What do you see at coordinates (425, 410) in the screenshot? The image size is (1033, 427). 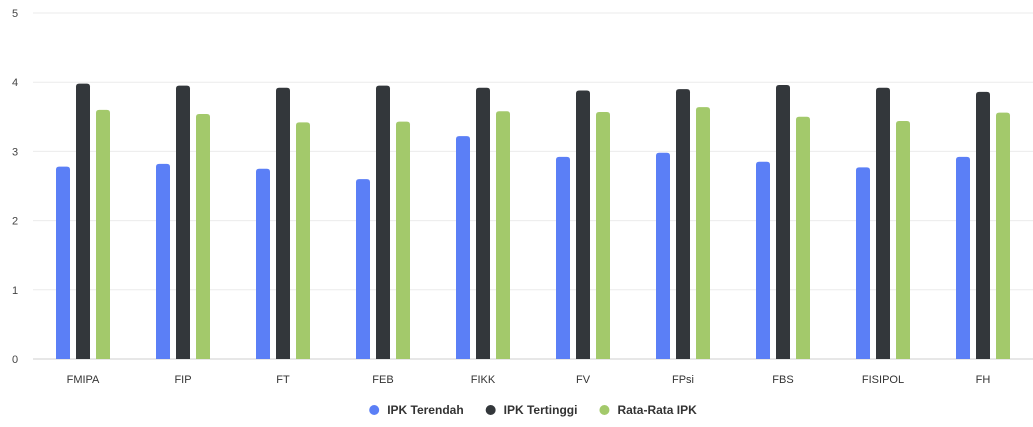 I see `legend-label: IPK Terendah` at bounding box center [425, 410].